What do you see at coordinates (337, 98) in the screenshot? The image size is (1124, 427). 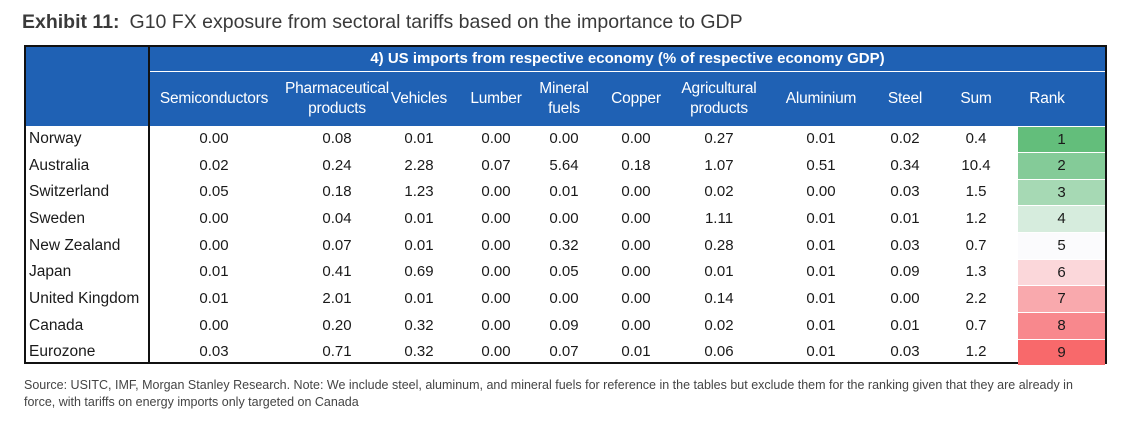 I see `column-header: Pharmaceutical products` at bounding box center [337, 98].